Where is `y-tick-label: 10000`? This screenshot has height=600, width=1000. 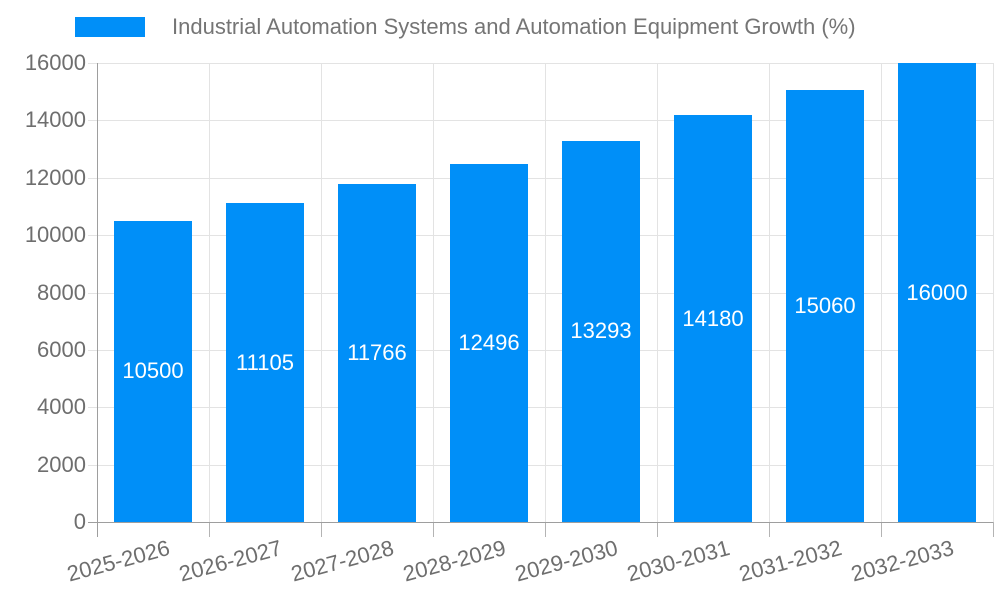
y-tick-label: 10000 is located at coordinates (55, 235).